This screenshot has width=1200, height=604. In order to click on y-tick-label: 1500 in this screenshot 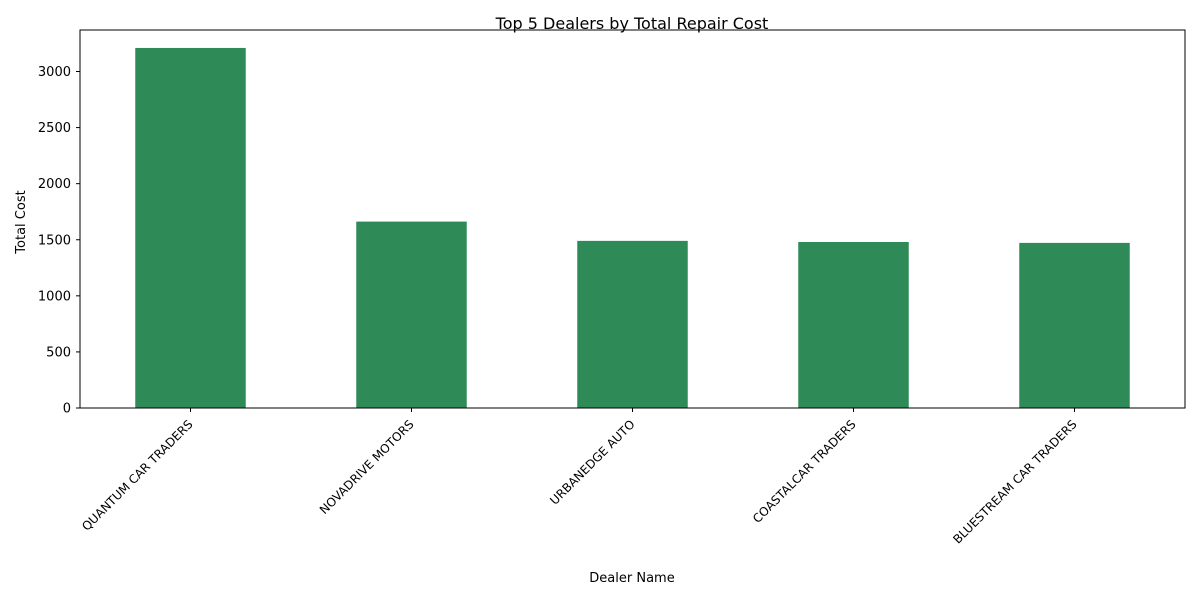, I will do `click(54, 240)`.